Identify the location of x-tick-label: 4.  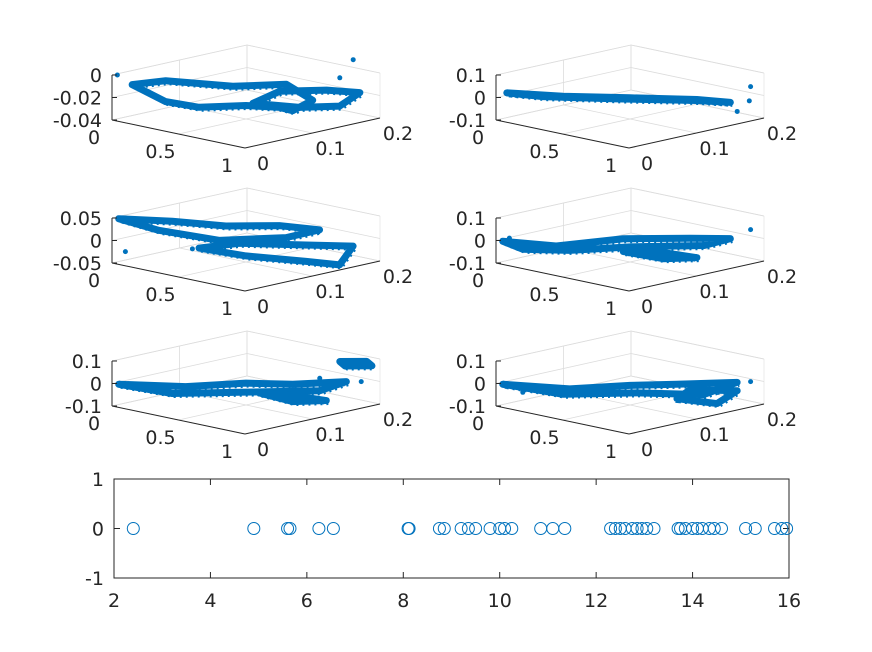
(210, 601).